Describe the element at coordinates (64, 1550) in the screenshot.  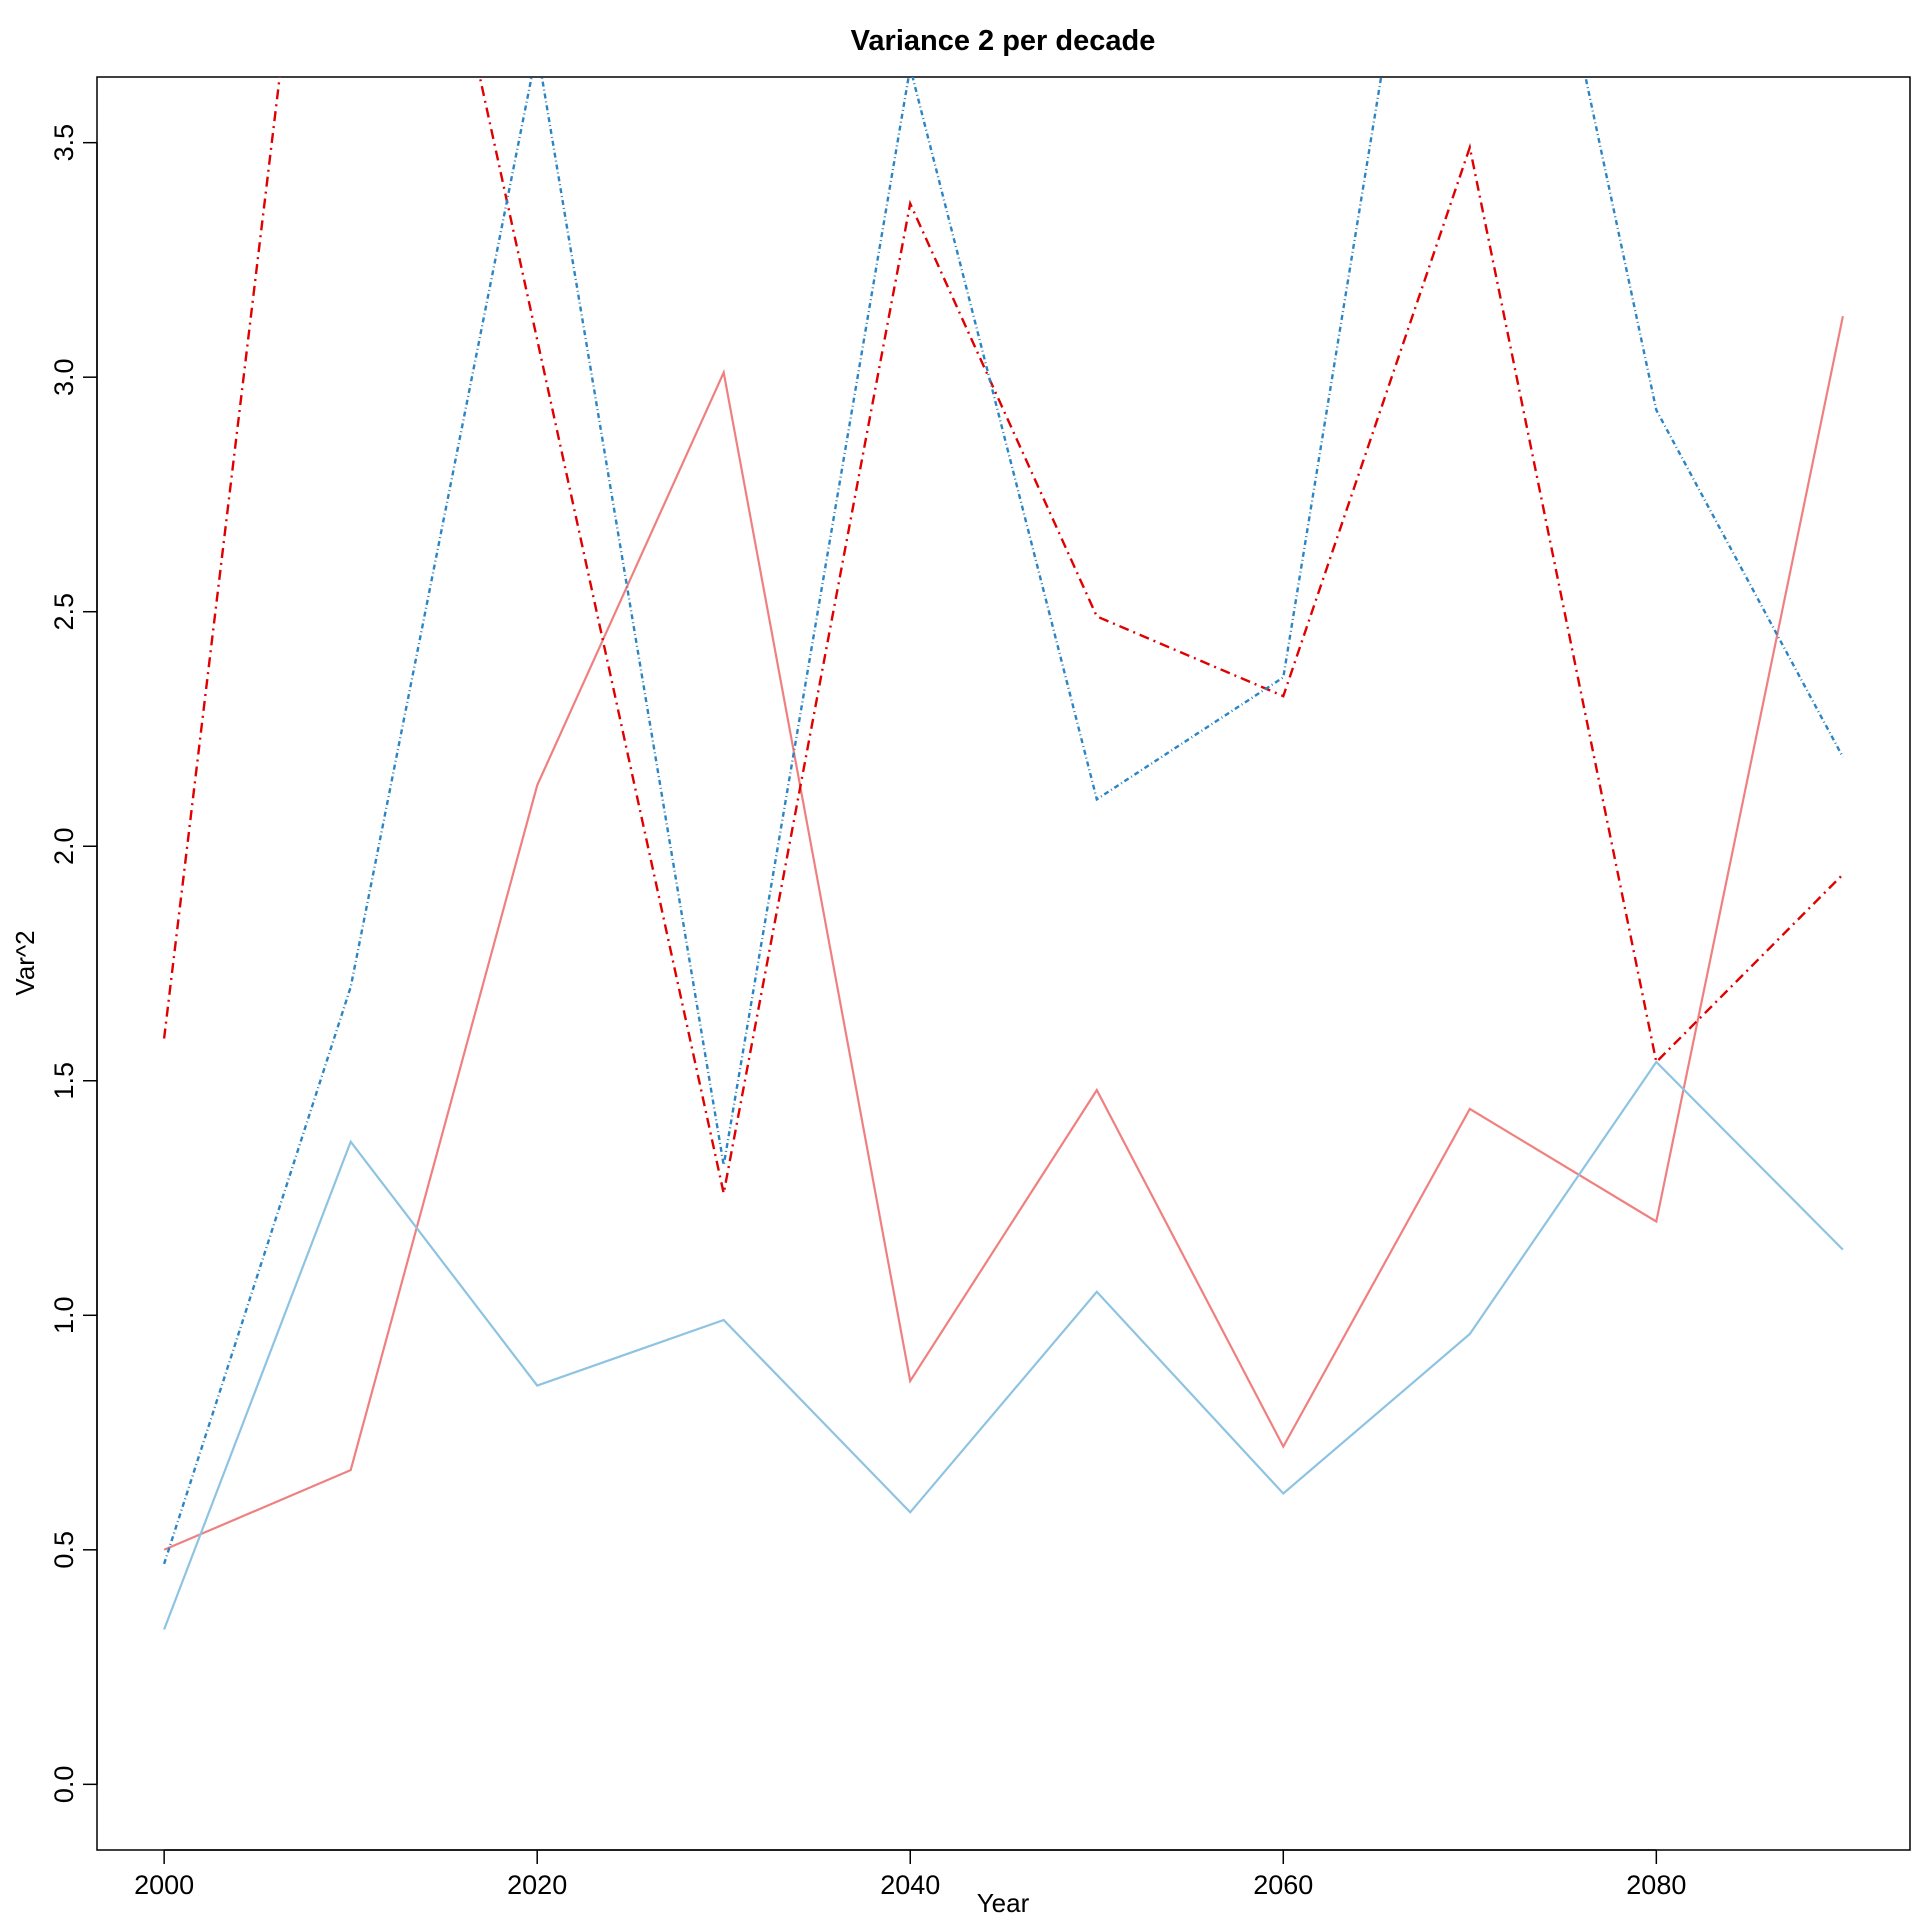
I see `y-tick-label: 0.5` at that location.